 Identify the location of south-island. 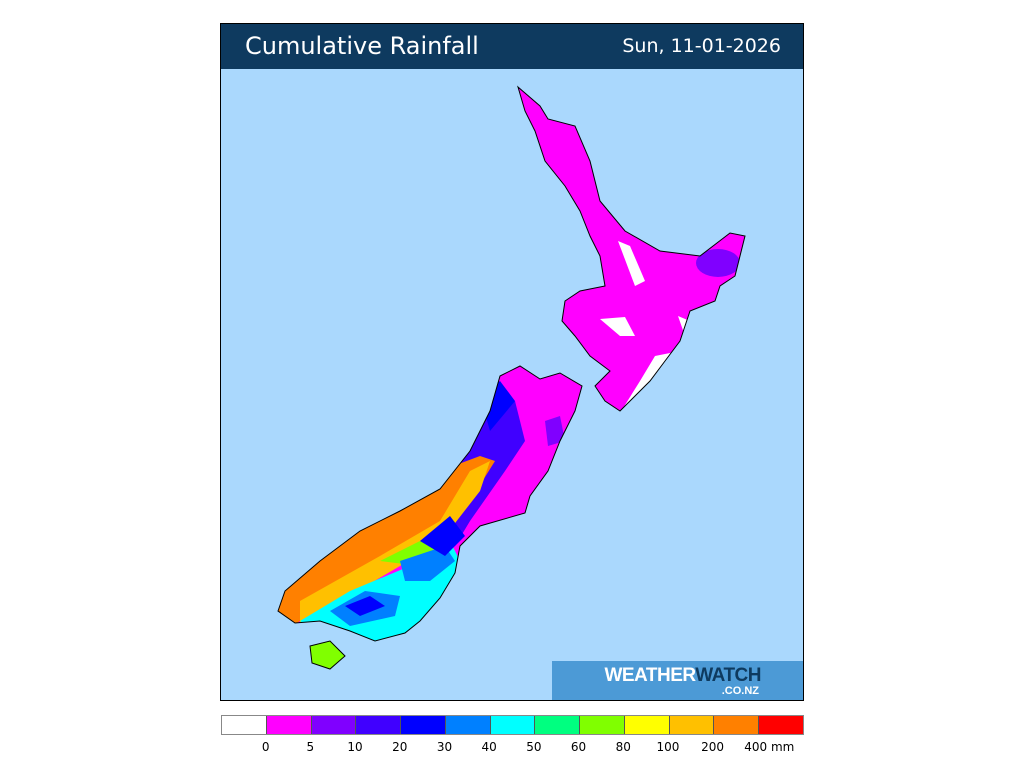
(430, 517).